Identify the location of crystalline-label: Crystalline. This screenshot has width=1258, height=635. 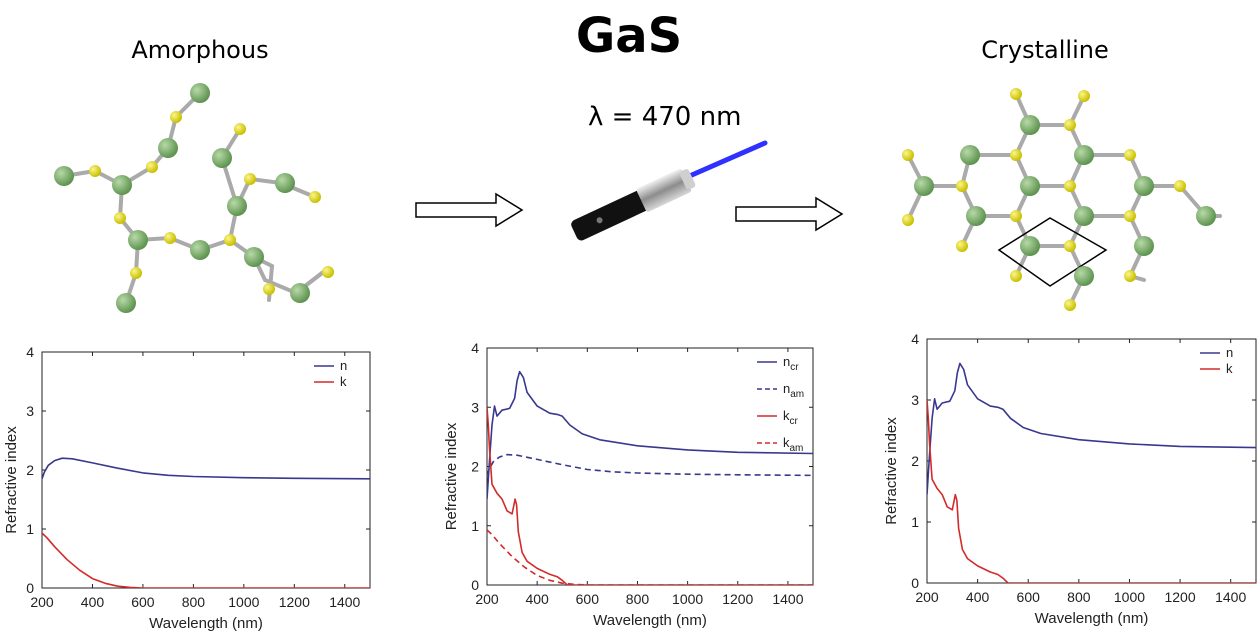
(1045, 50).